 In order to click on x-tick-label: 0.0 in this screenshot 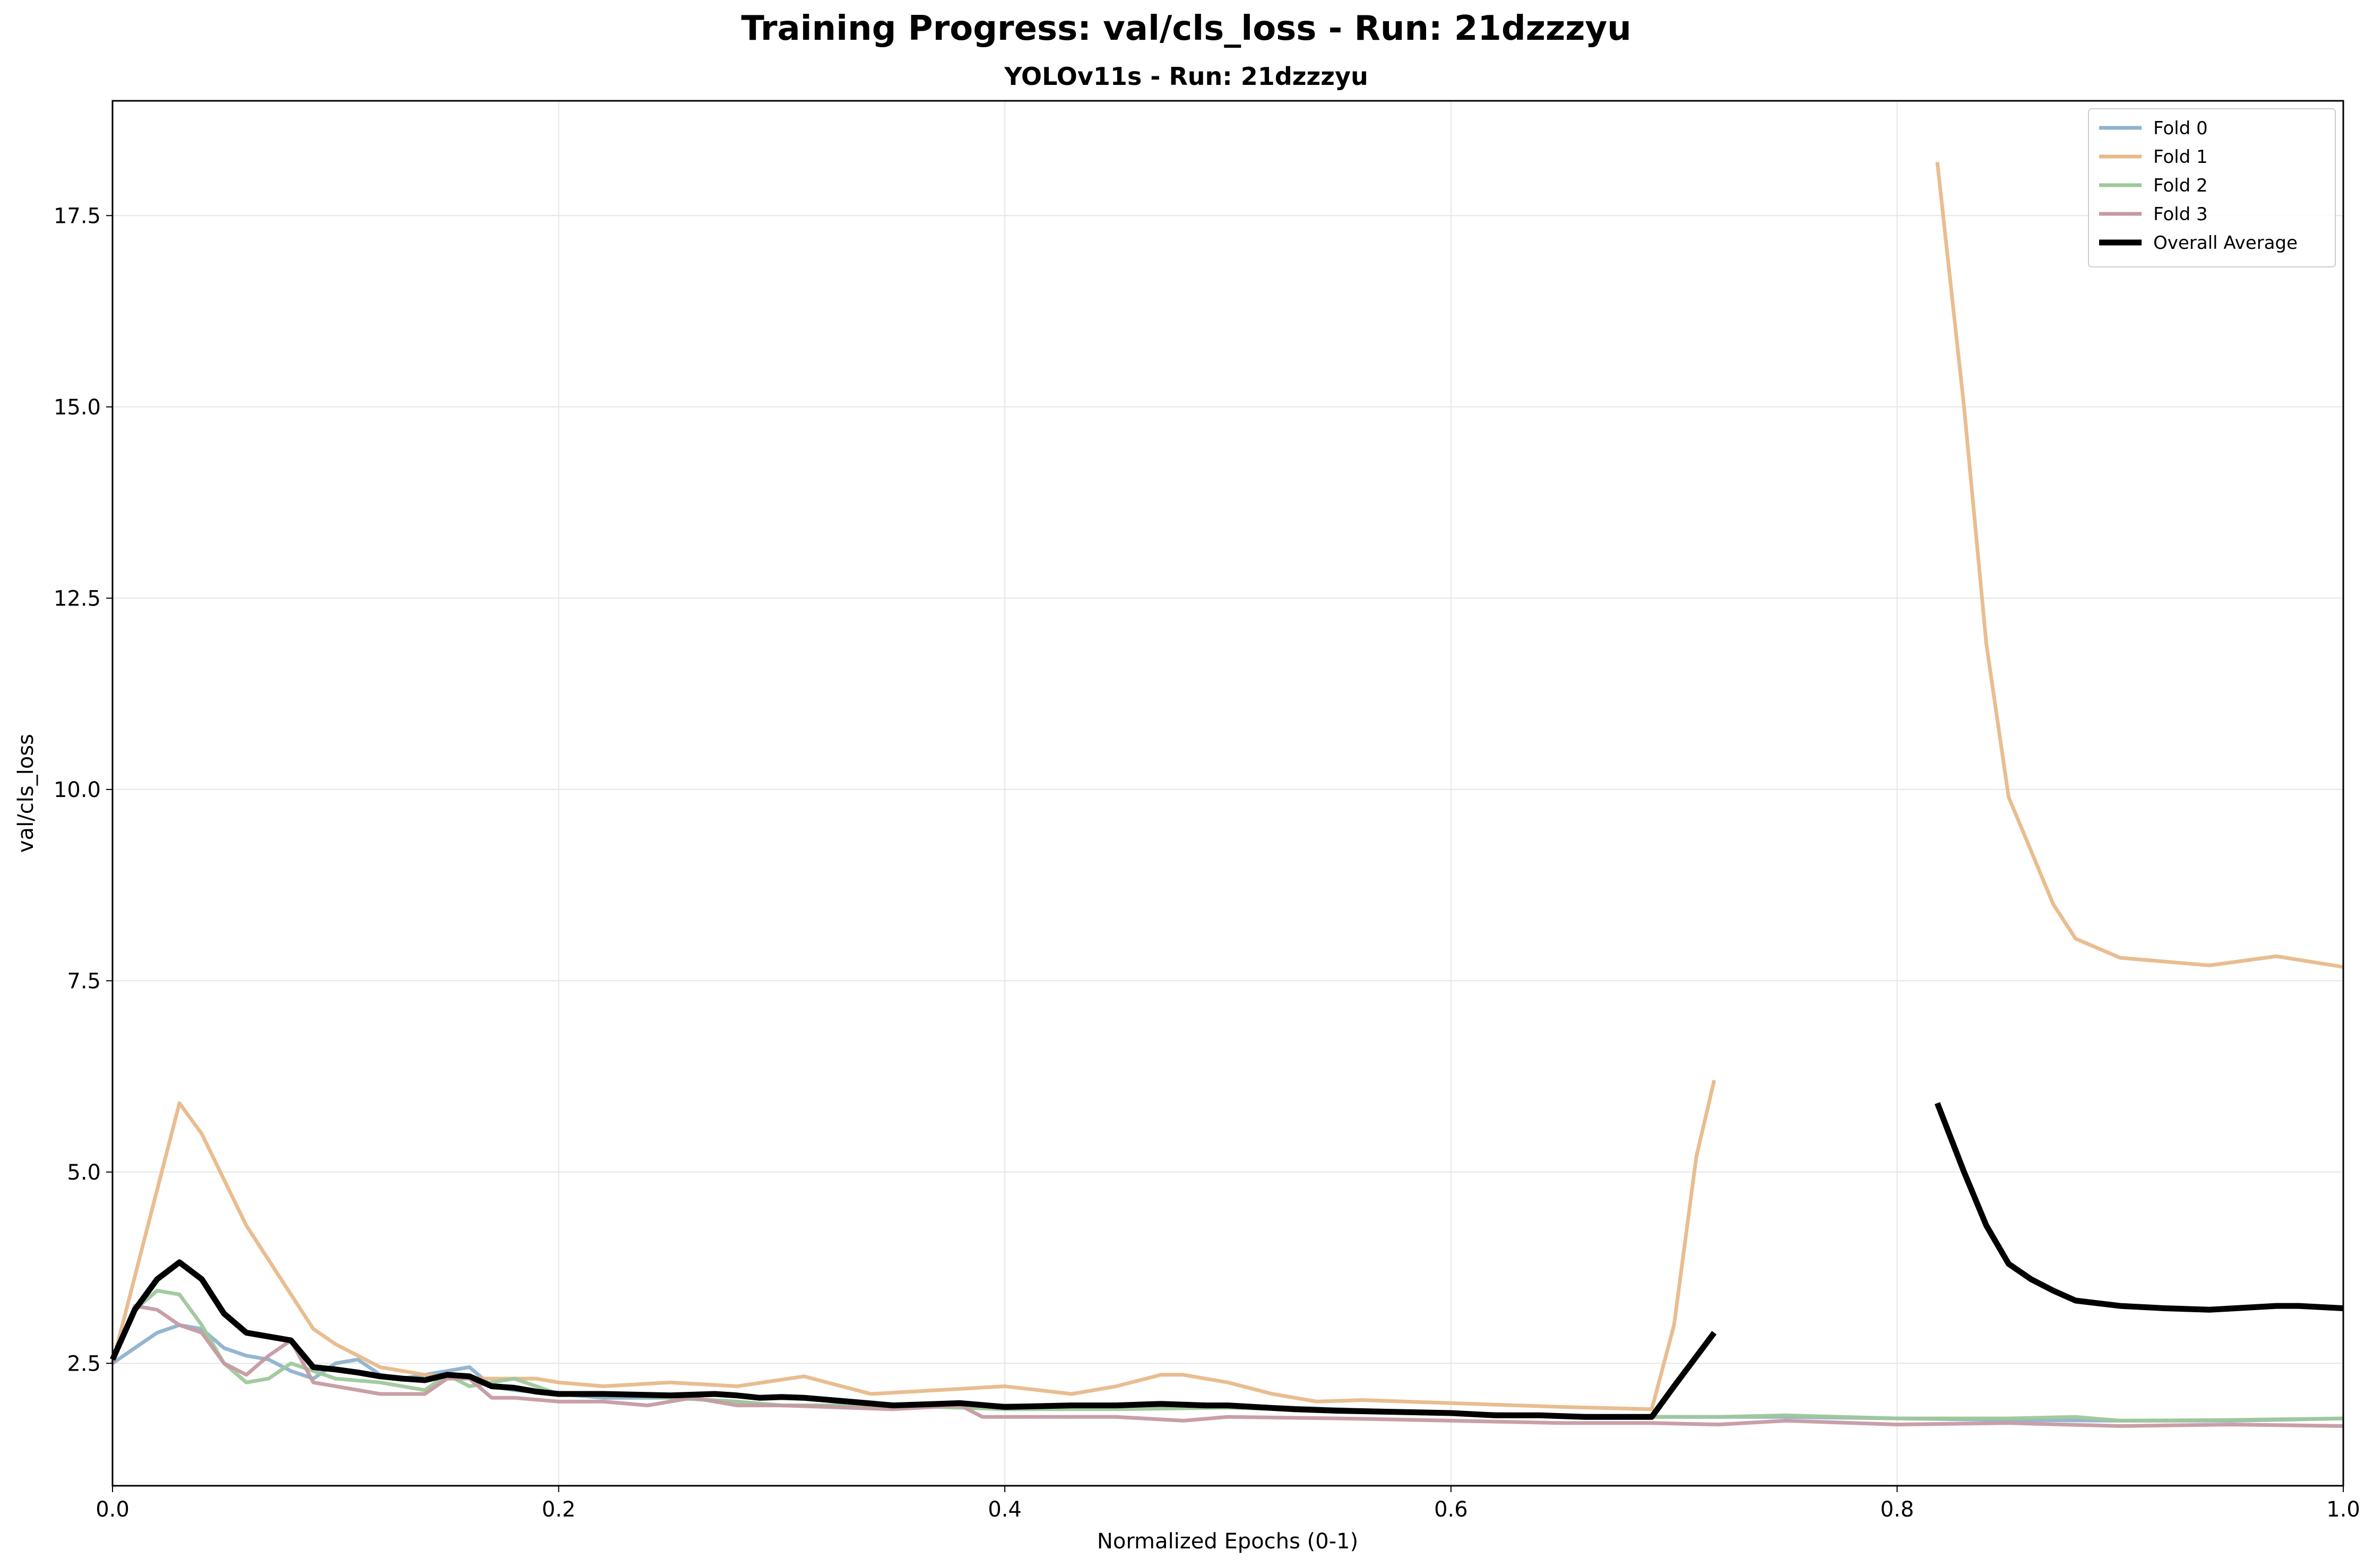, I will do `click(113, 1509)`.